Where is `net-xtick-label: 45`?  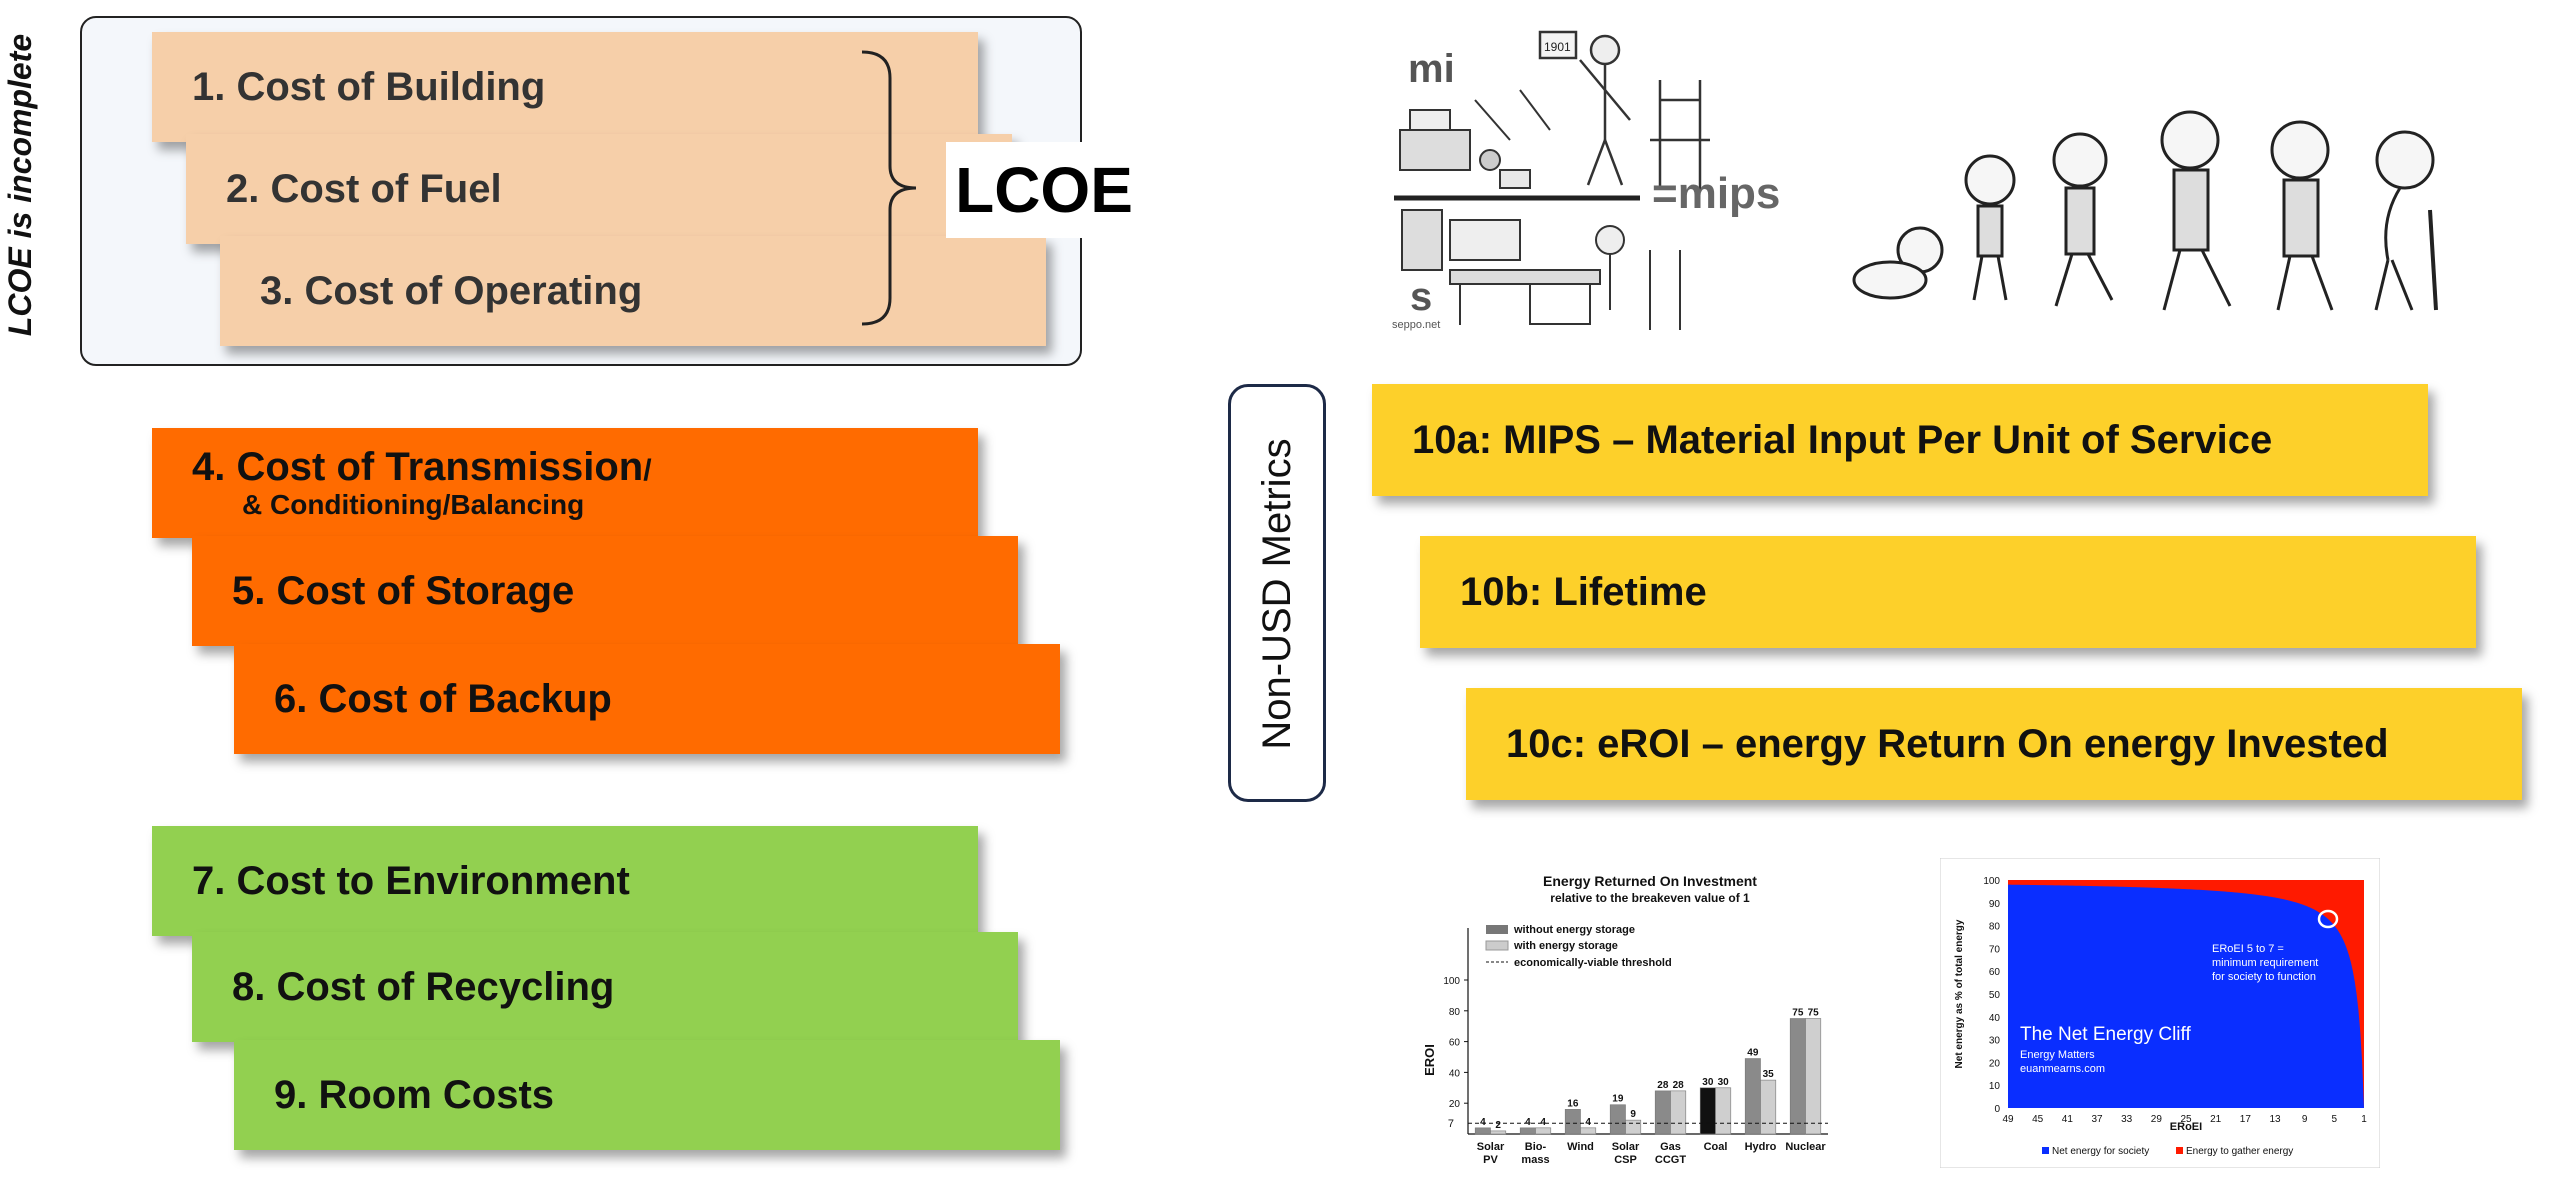 net-xtick-label: 45 is located at coordinates (2038, 1119).